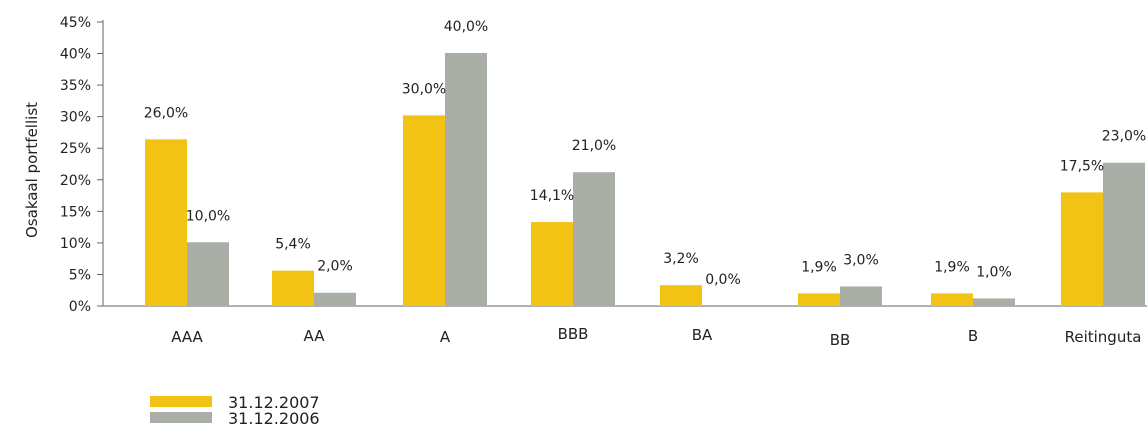 This screenshot has height=434, width=1147. I want to click on data-label: 10,0%, so click(208, 216).